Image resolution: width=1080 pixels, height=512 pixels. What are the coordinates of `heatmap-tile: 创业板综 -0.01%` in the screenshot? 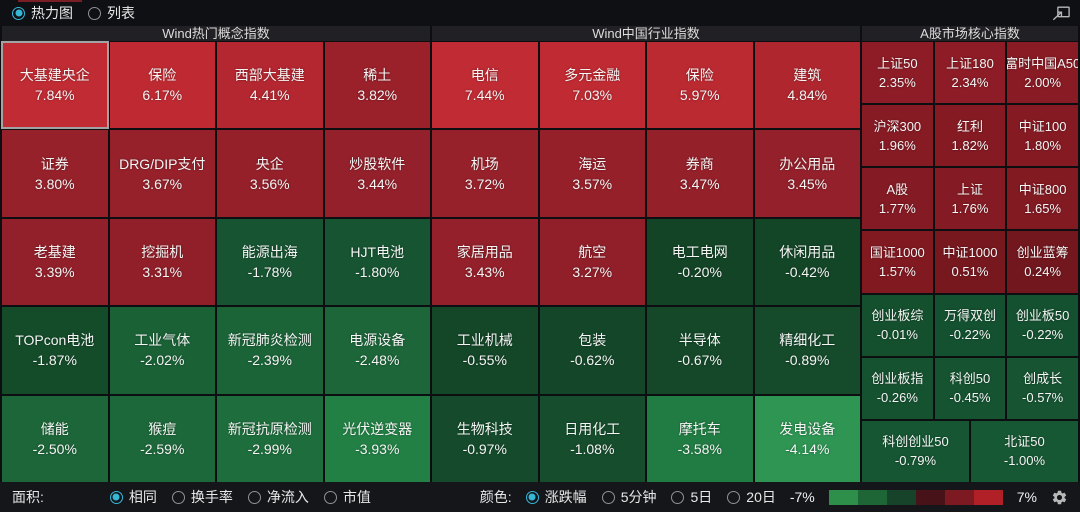 It's located at (897, 325).